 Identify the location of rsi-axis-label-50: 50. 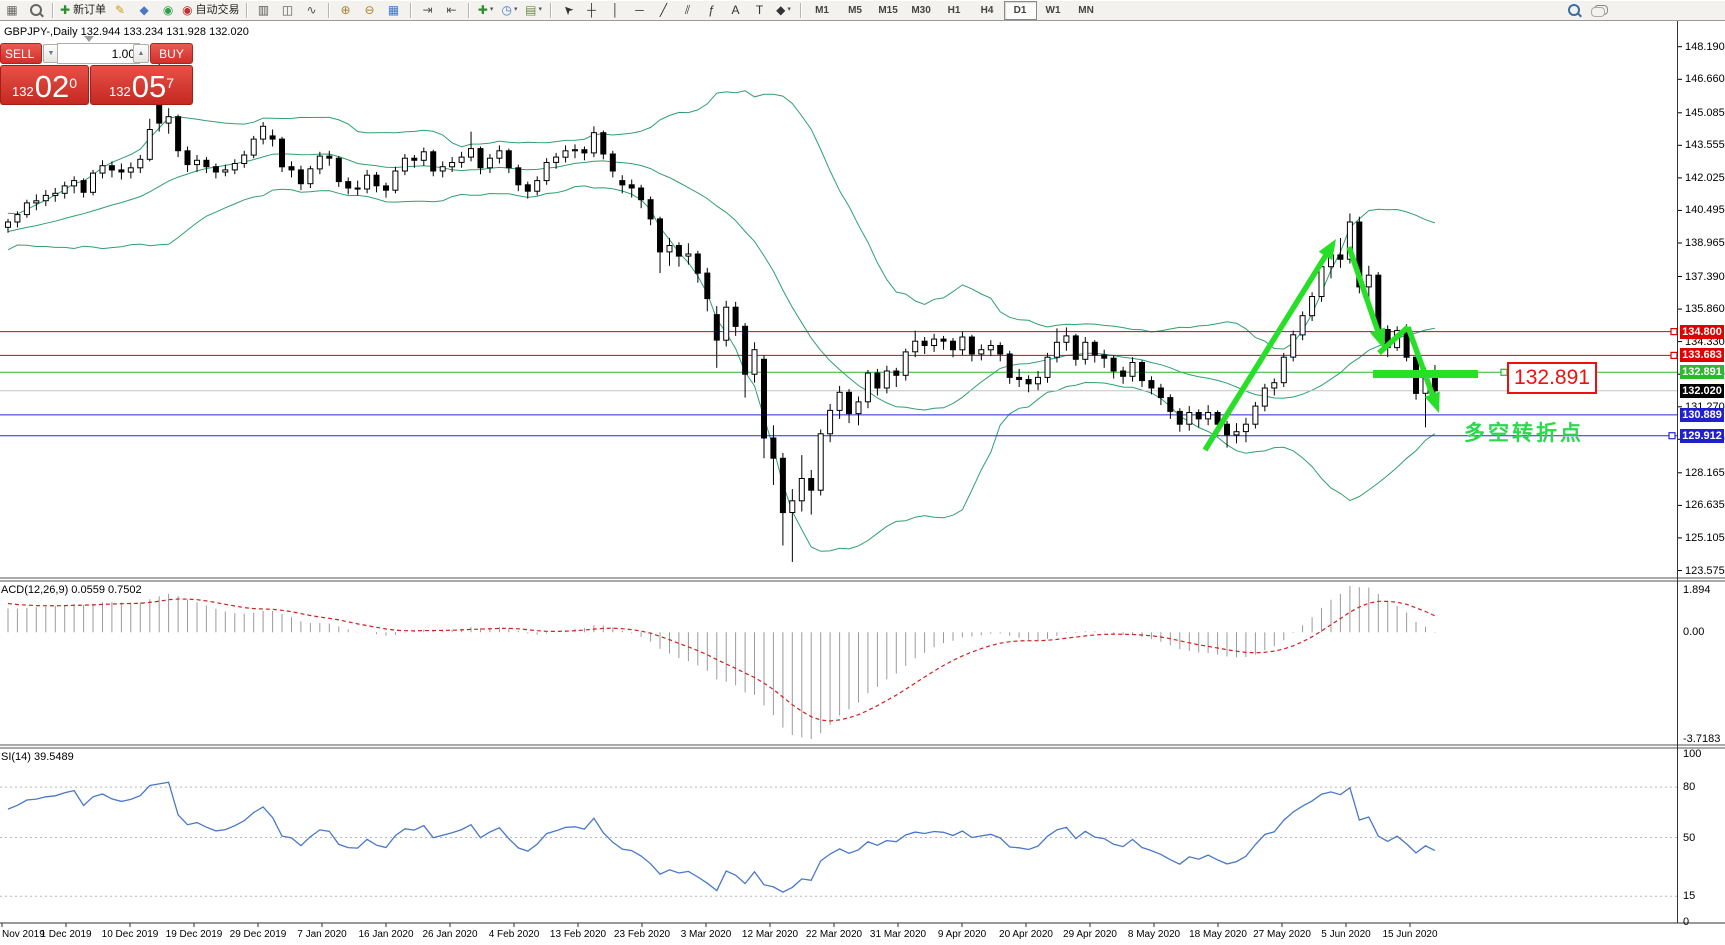
(1689, 838).